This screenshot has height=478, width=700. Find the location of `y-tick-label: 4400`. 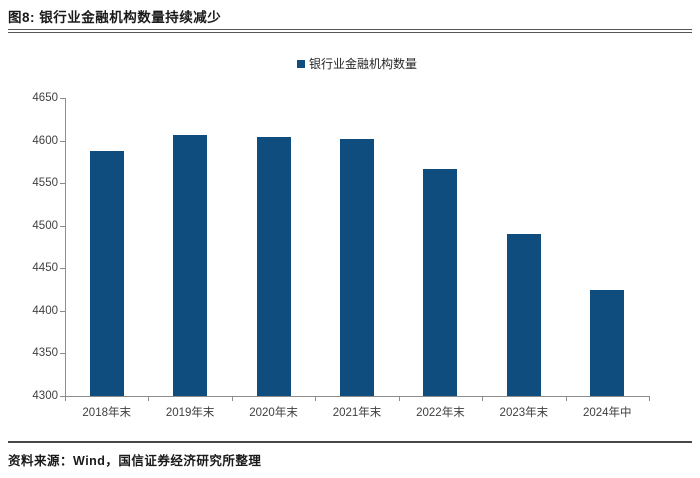

y-tick-label: 4400 is located at coordinates (45, 310).